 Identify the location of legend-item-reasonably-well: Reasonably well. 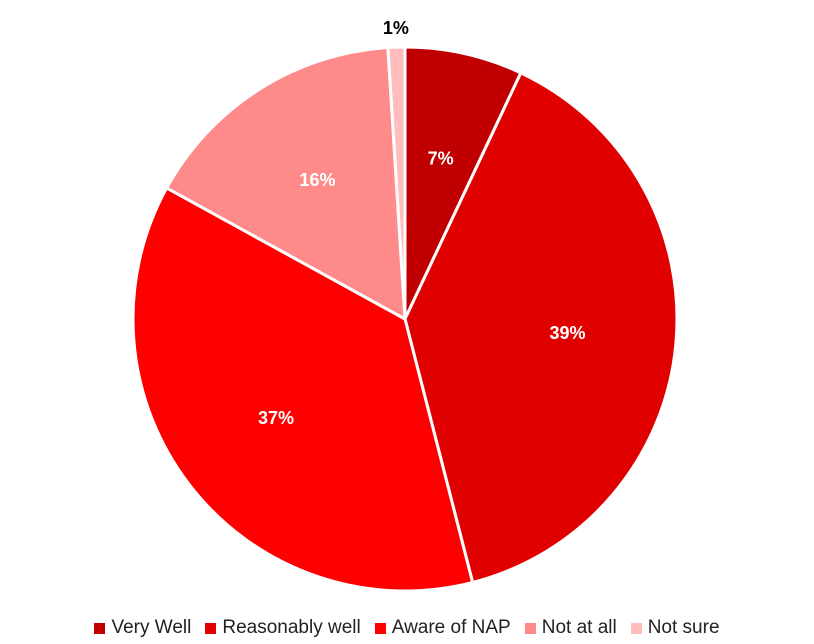
(283, 628).